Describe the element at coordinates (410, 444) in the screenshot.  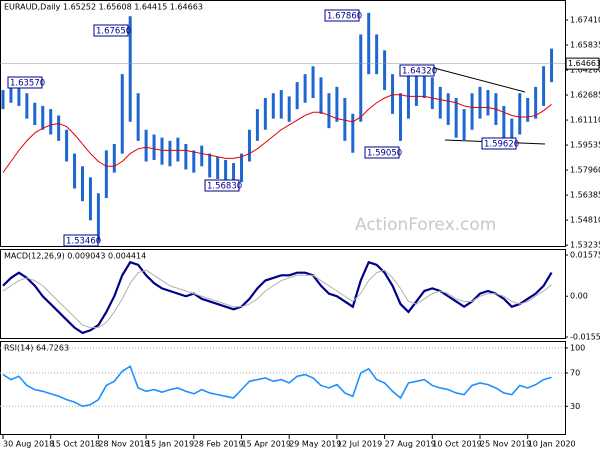
I see `x-tick-label: 27 Aug 2019` at that location.